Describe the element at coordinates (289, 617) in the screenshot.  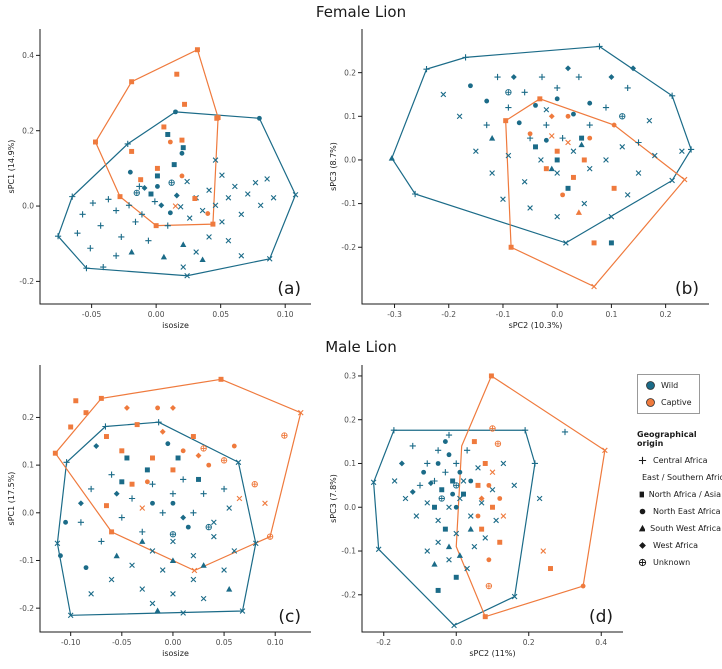
I see `panel-tag: (c)` at that location.